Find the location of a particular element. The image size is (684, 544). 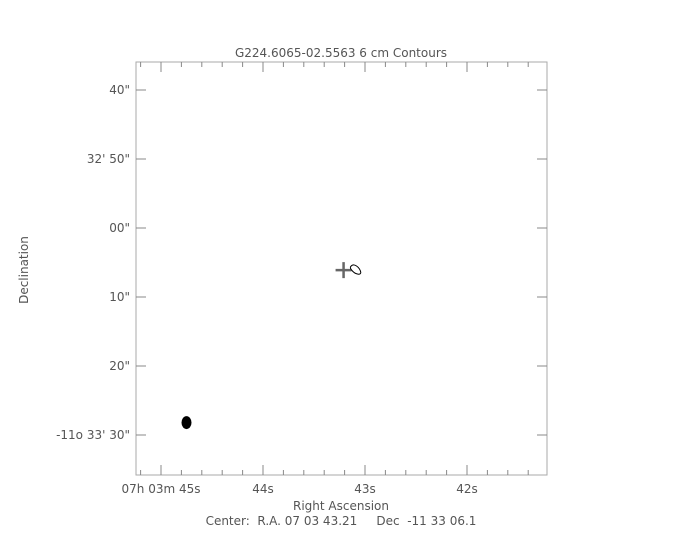

x-tick-label: 43s is located at coordinates (365, 489).